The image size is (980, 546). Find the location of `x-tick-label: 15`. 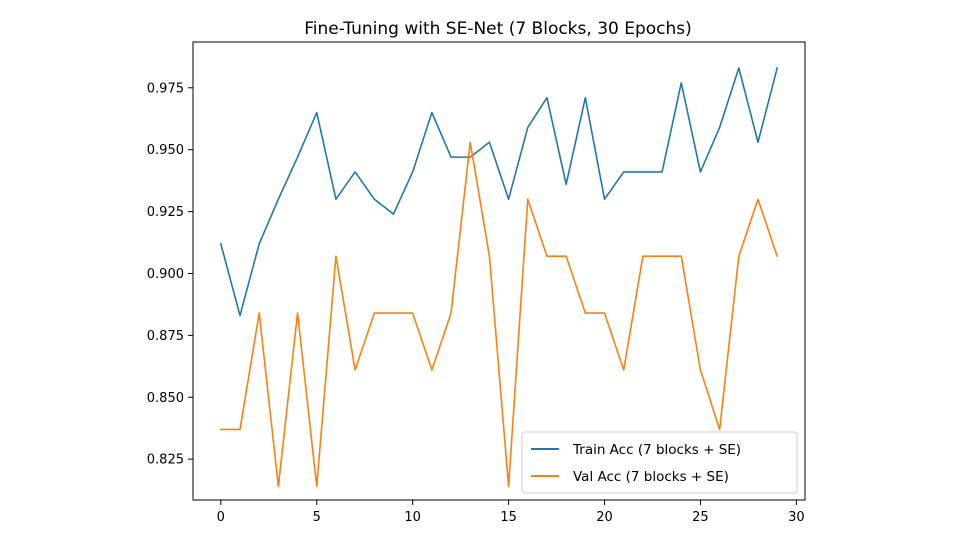

x-tick-label: 15 is located at coordinates (508, 517).